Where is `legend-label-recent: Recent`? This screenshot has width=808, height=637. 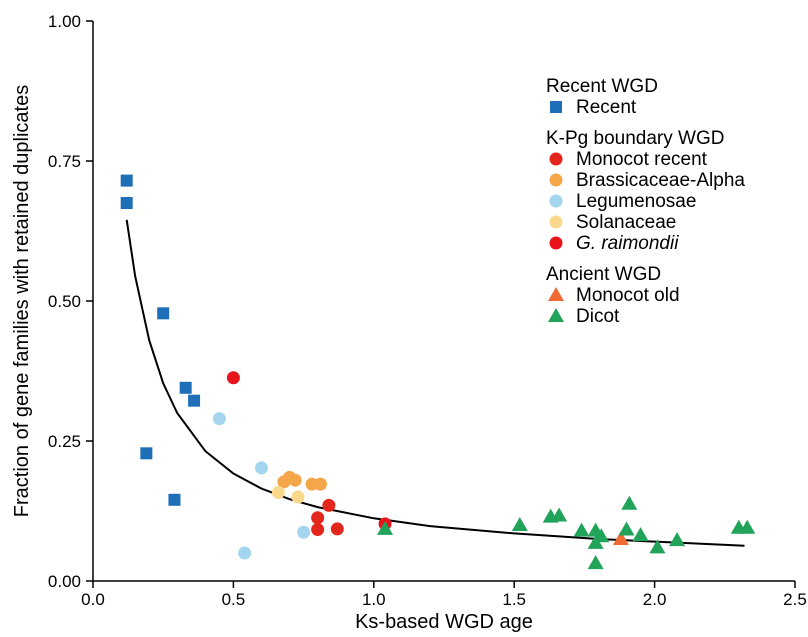
legend-label-recent: Recent is located at coordinates (606, 107).